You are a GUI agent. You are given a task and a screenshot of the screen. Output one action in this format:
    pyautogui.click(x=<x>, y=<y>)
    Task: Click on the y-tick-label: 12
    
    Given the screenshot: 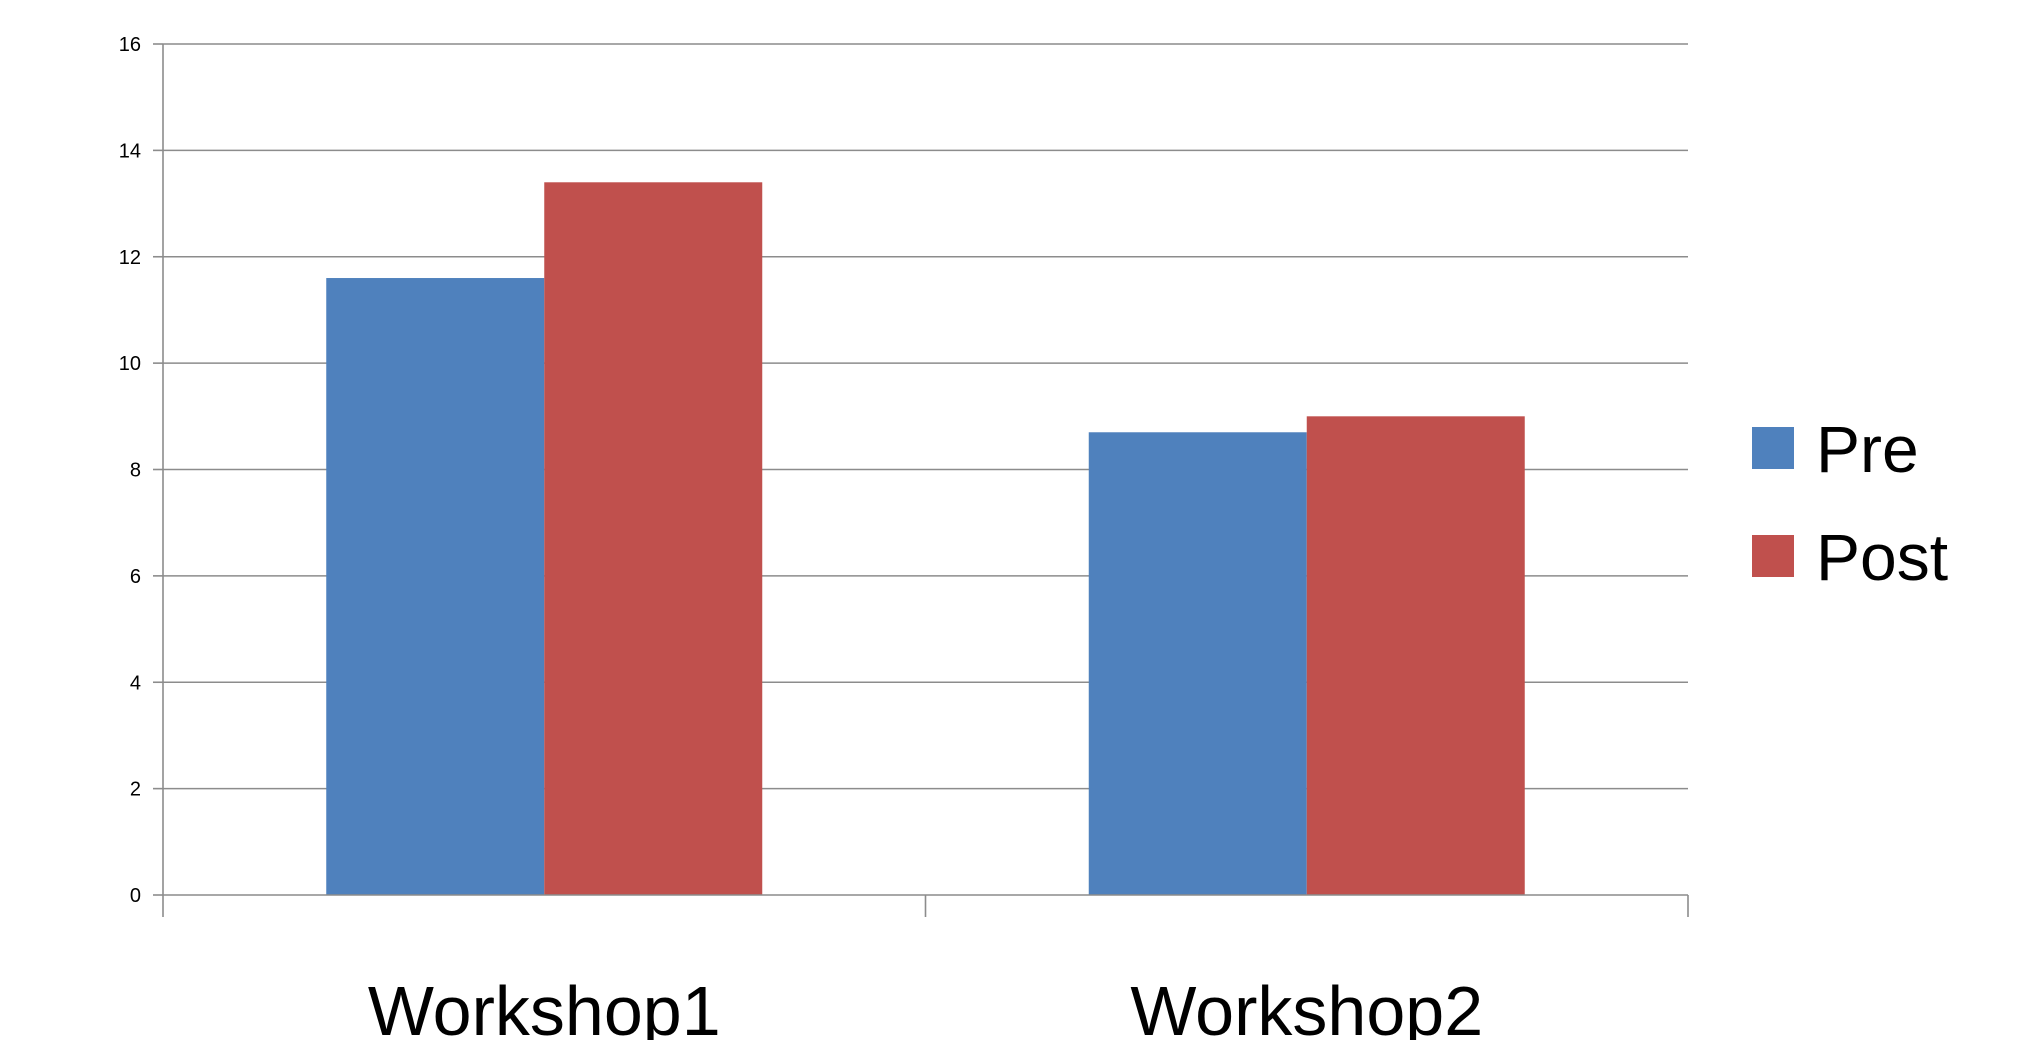 What is the action you would take?
    pyautogui.click(x=130, y=258)
    